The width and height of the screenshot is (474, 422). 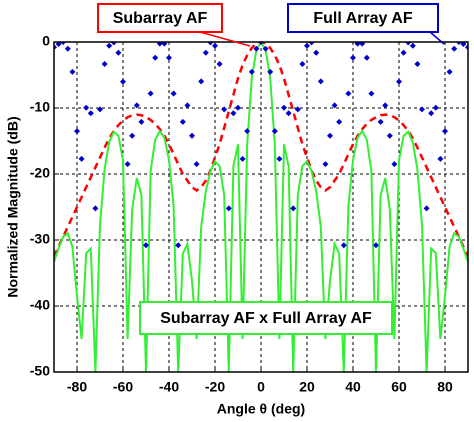 I want to click on y-tick-label: 0, so click(x=46, y=41).